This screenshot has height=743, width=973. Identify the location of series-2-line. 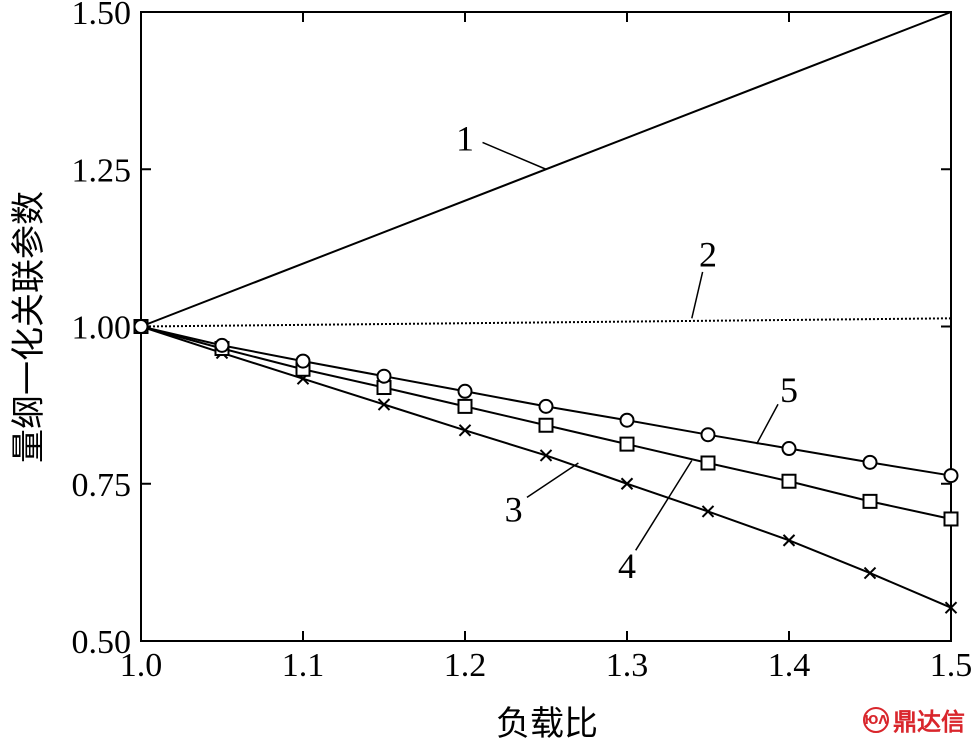
(546, 322).